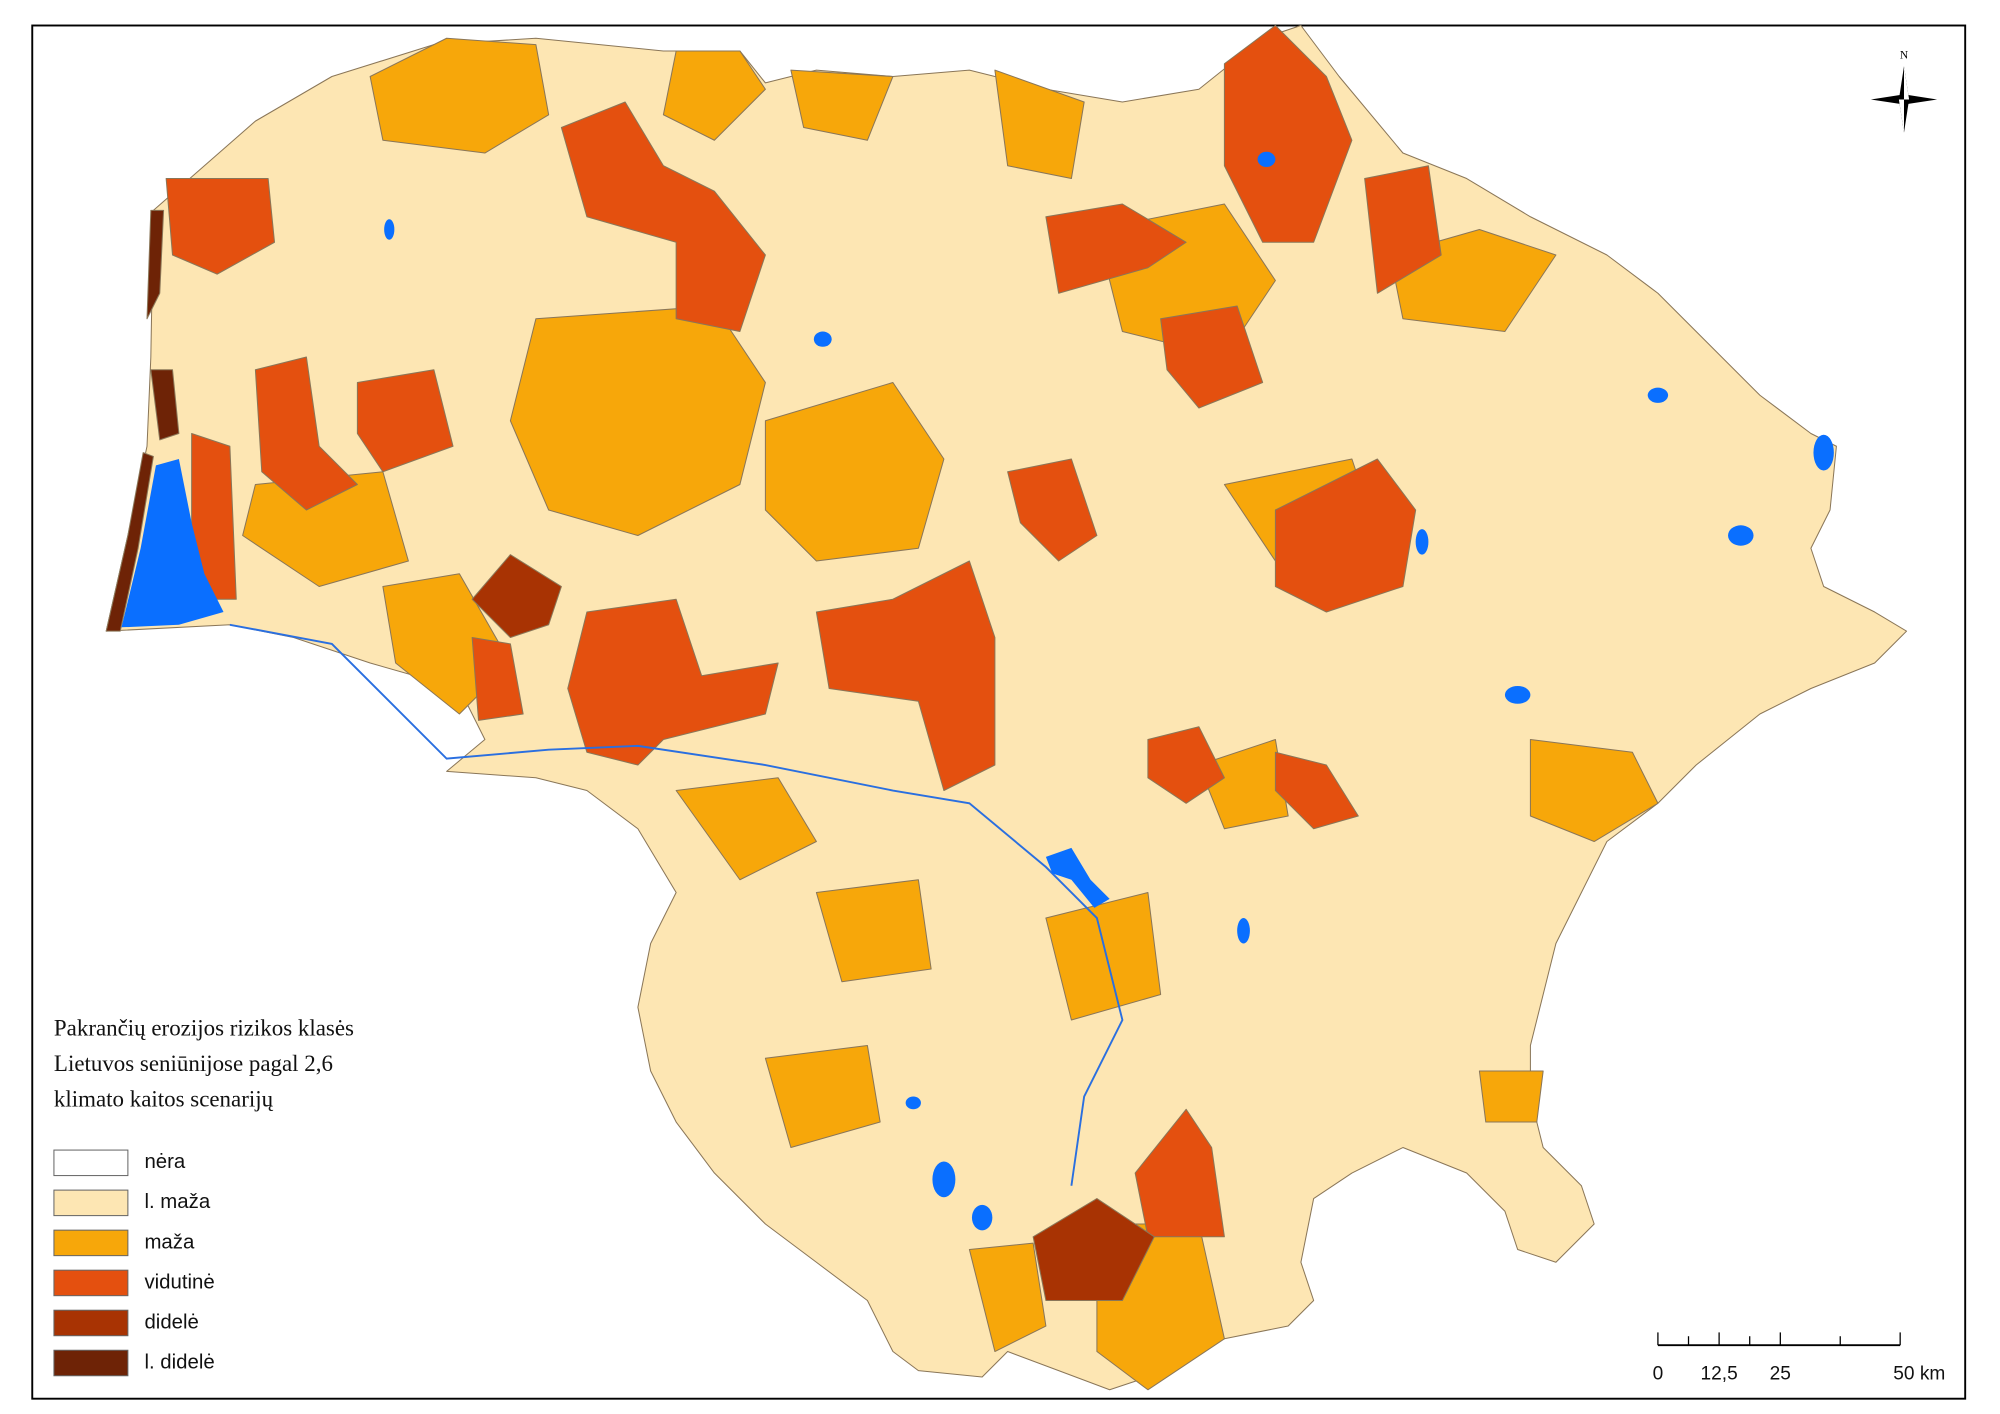 This screenshot has width=2000, height=1414. I want to click on north-label: N, so click(1904, 56).